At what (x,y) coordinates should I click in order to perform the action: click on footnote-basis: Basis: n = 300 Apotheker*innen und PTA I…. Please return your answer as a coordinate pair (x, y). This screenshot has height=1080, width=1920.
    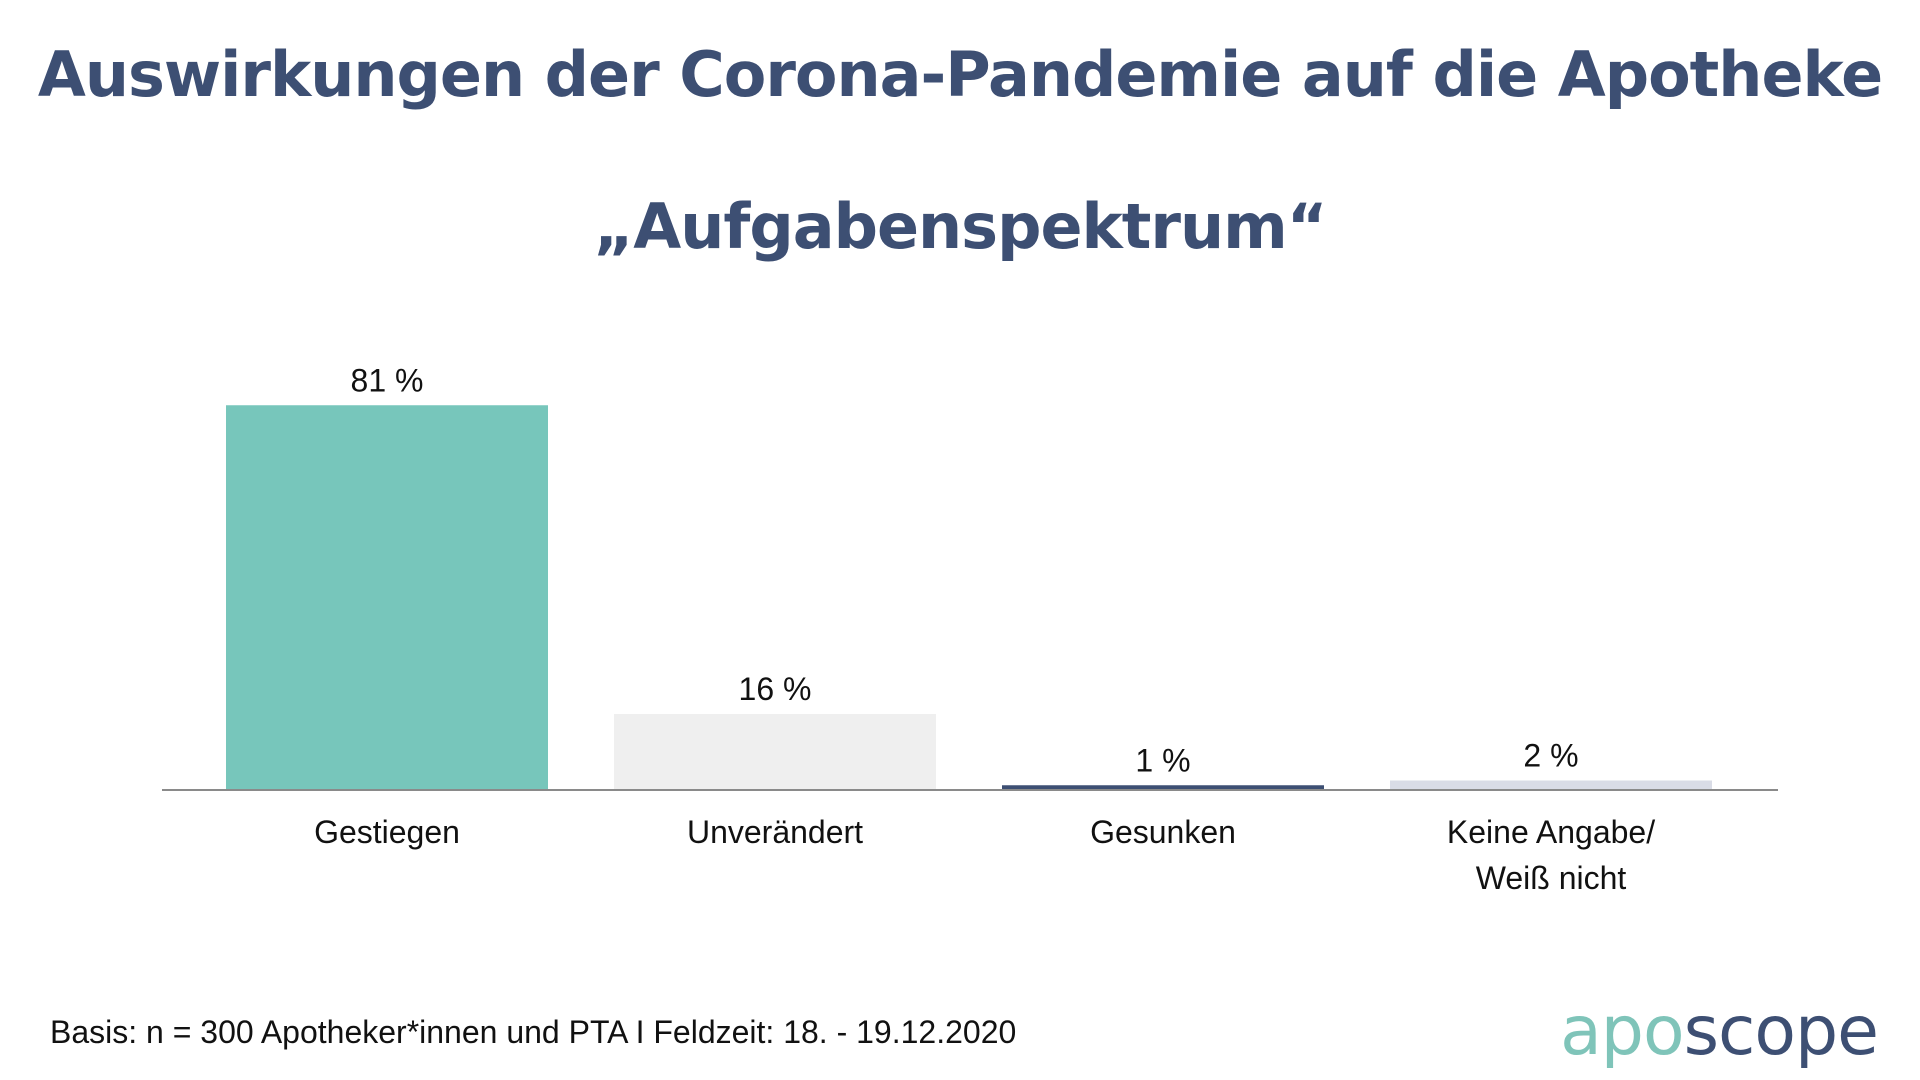
    Looking at the image, I should click on (533, 1032).